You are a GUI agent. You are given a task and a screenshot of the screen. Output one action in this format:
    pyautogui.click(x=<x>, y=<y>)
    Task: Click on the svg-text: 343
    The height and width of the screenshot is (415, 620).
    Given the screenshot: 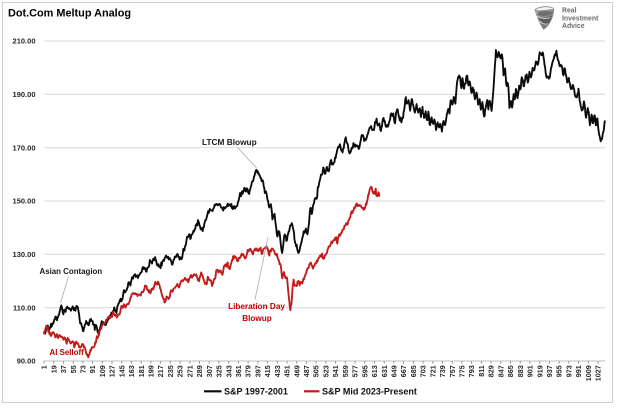 What is the action you would take?
    pyautogui.click(x=228, y=371)
    